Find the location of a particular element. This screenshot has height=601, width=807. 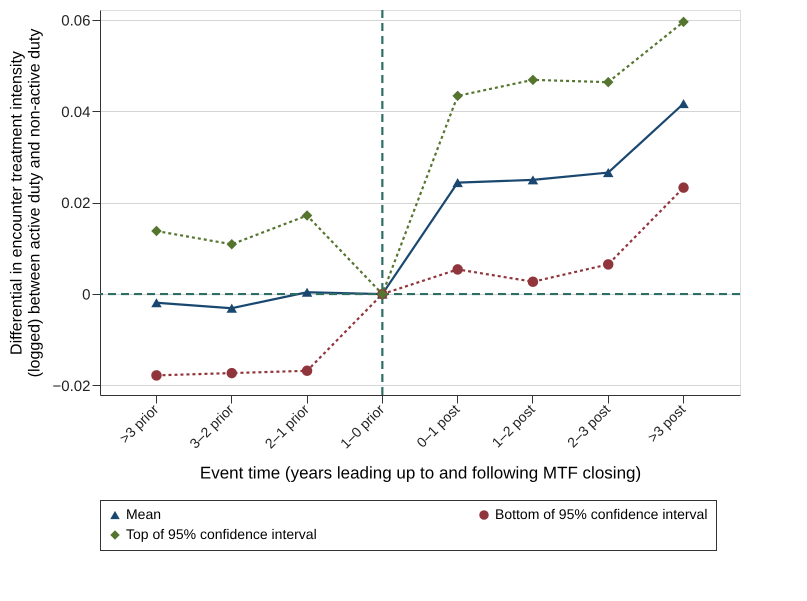

legend-label: Top of 95% confidence interval is located at coordinates (221, 534).